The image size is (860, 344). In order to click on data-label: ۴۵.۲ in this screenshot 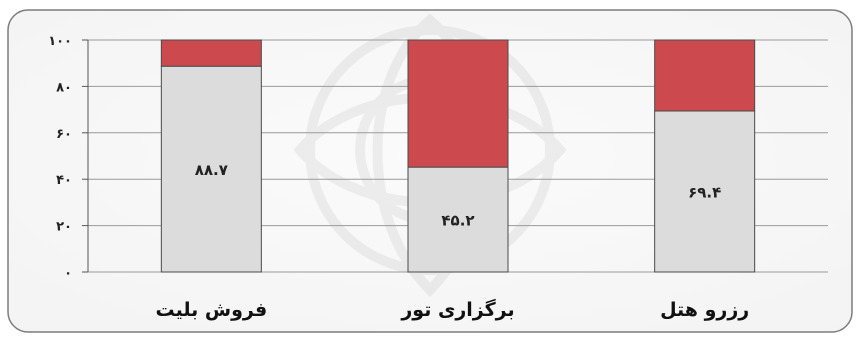, I will do `click(457, 221)`.